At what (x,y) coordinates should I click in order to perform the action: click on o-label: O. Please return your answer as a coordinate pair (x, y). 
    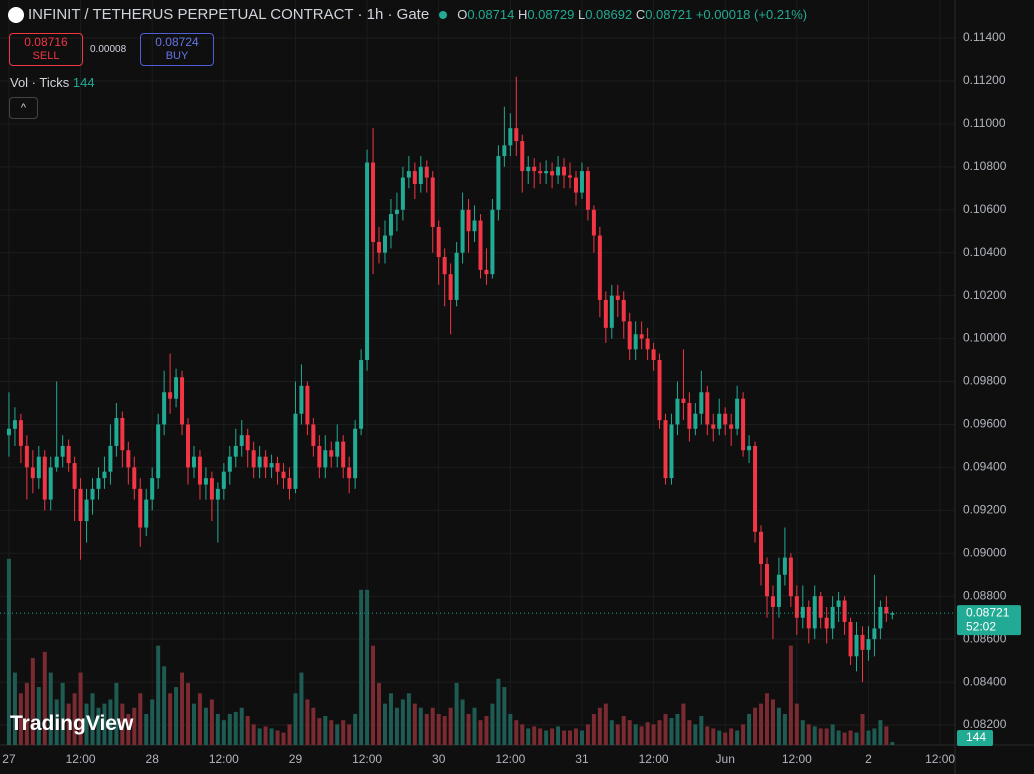
    Looking at the image, I should click on (462, 14).